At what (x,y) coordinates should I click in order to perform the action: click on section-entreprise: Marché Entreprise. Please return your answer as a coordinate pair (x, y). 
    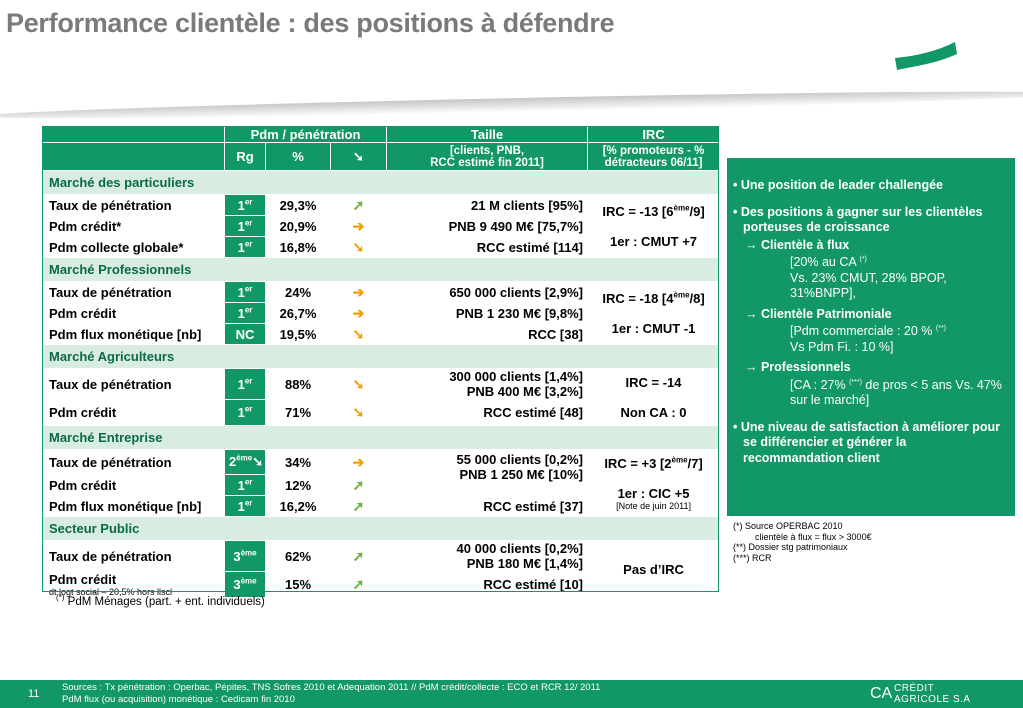
    Looking at the image, I should click on (381, 437).